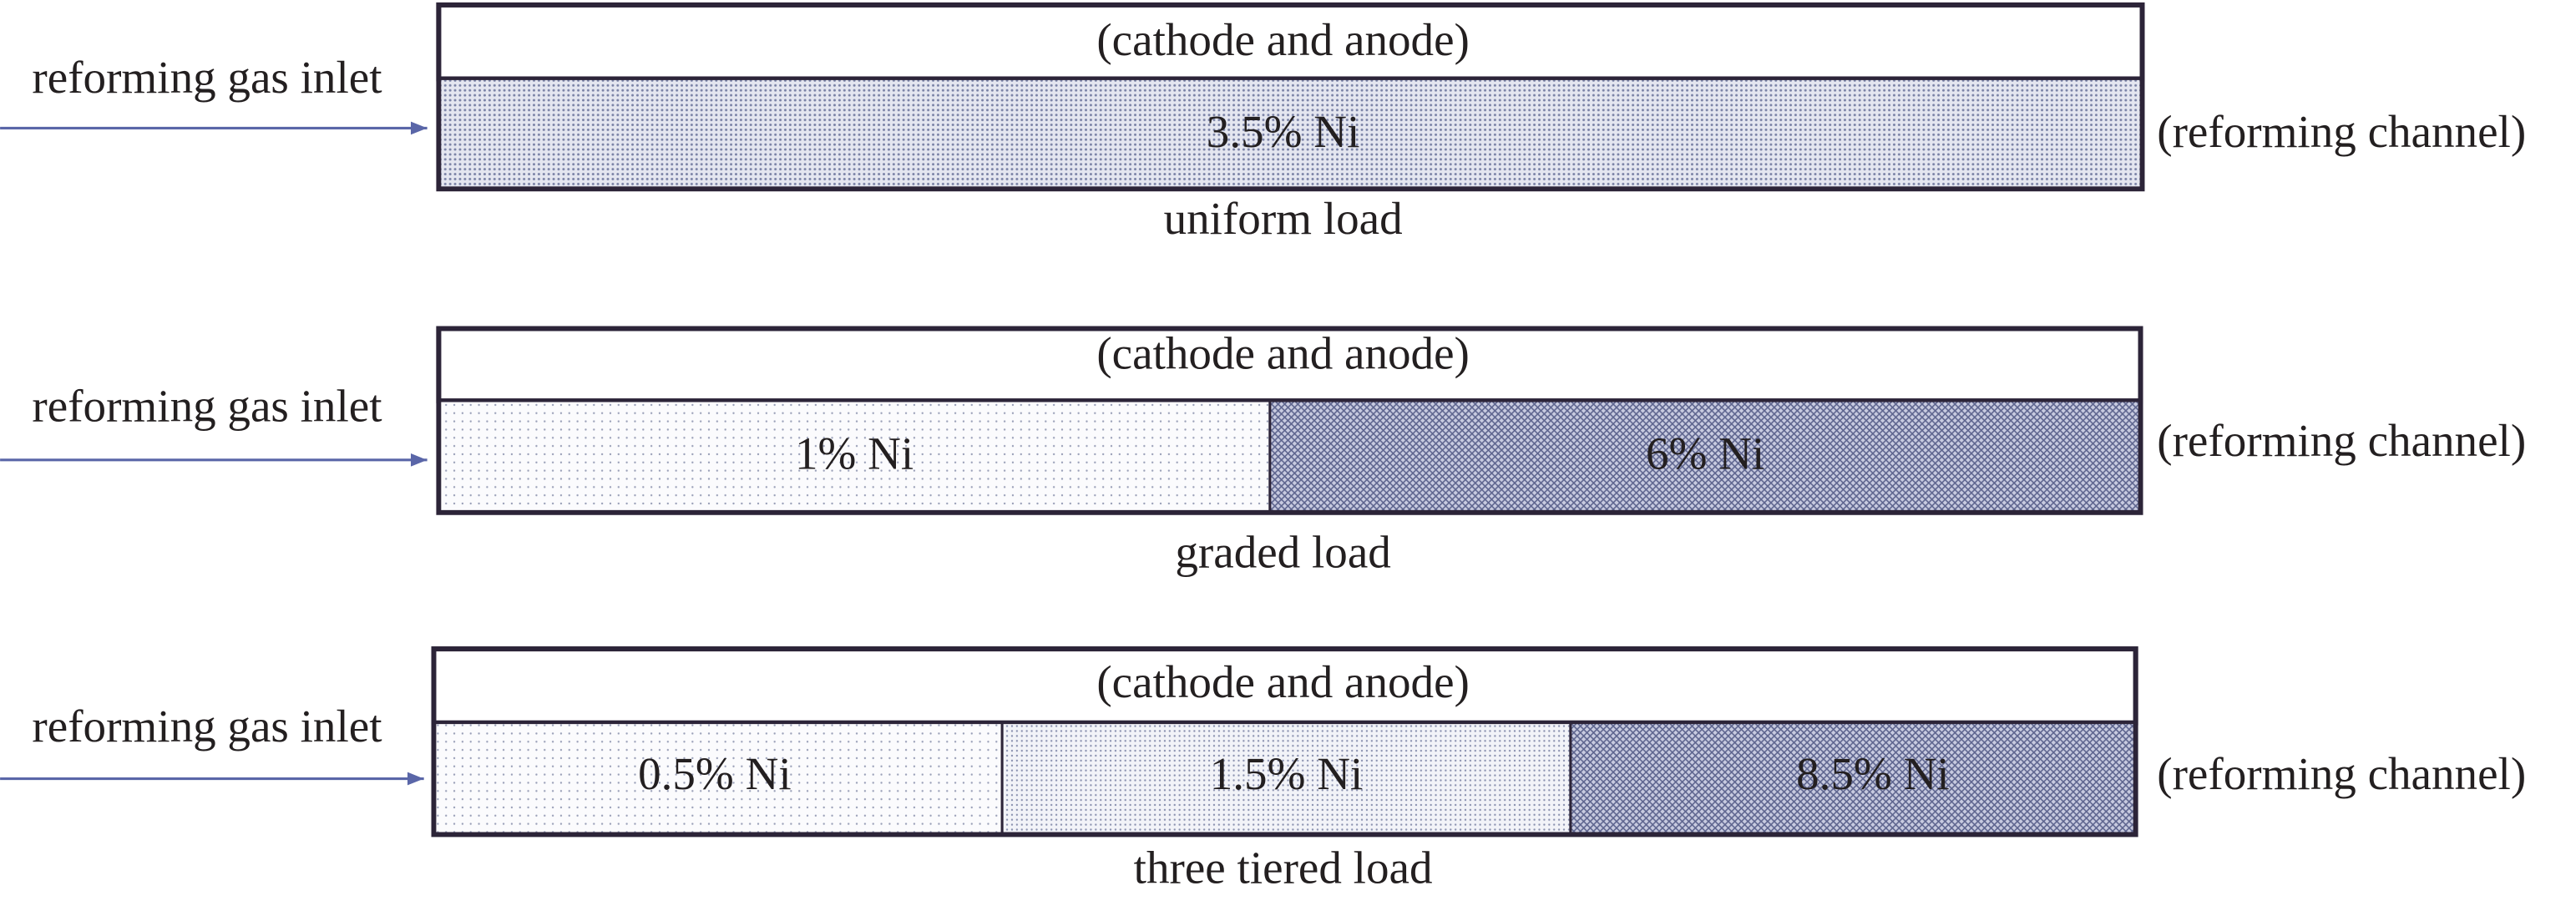 The width and height of the screenshot is (2576, 906). What do you see at coordinates (1287, 773) in the screenshot?
I see `segment-label: 1.5% Ni` at bounding box center [1287, 773].